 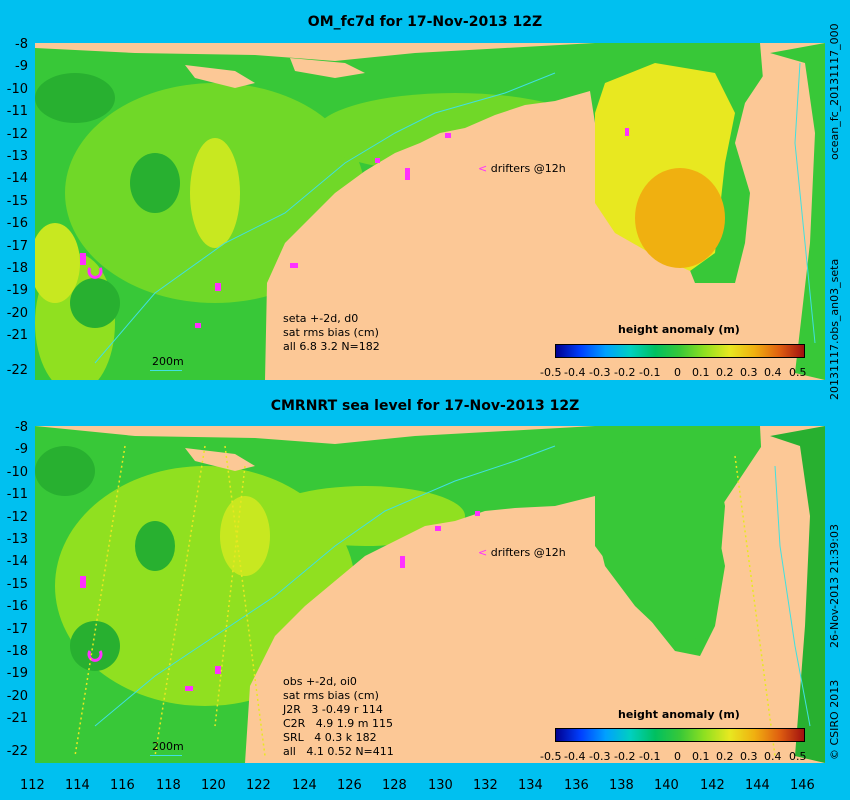 What do you see at coordinates (425, 22) in the screenshot?
I see `top-panel-title: OM_fc7d for 17-Nov-2013 12Z` at bounding box center [425, 22].